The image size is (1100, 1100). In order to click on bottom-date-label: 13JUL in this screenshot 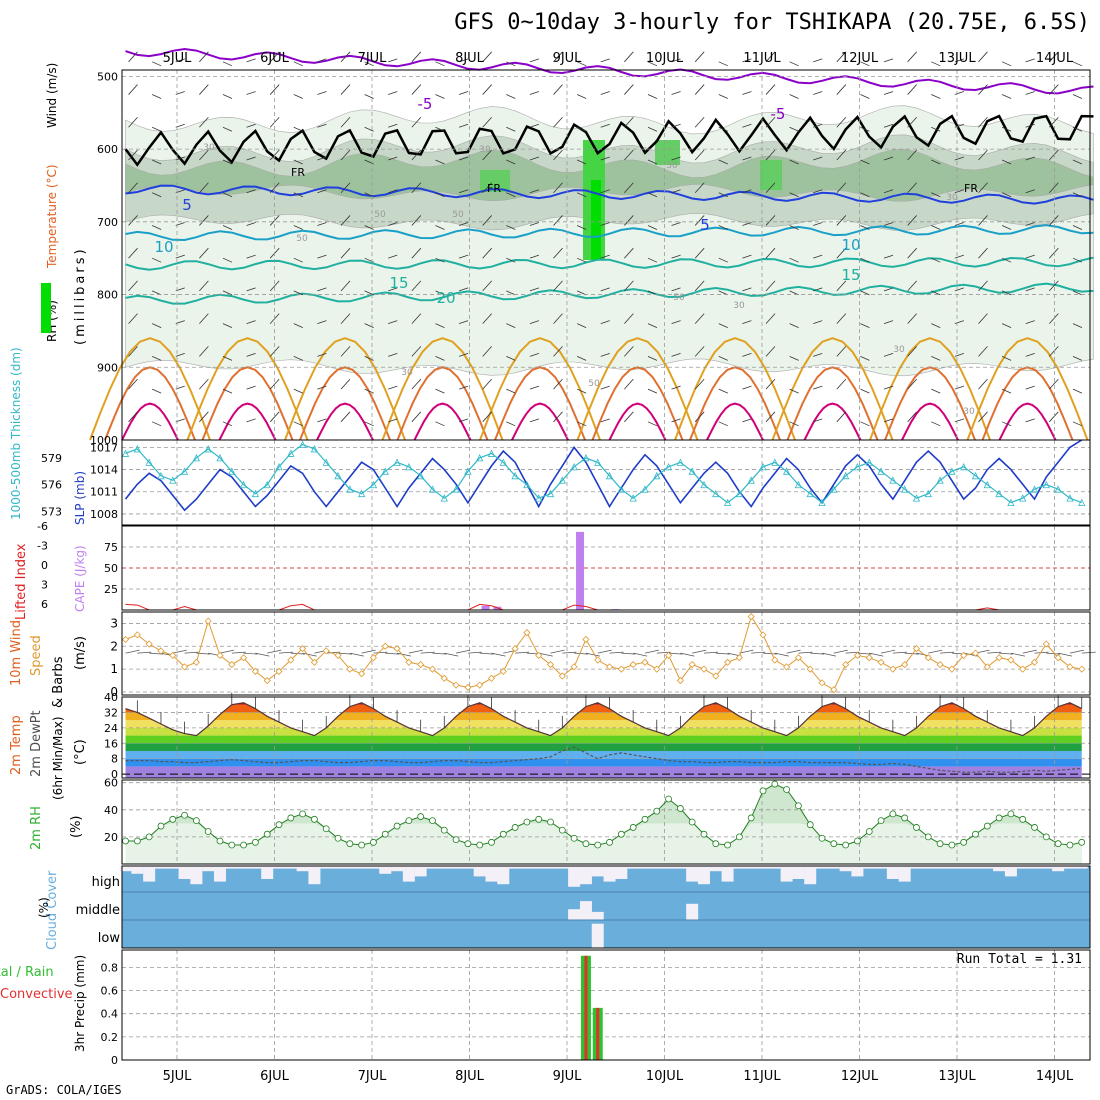, I will do `click(957, 1076)`.